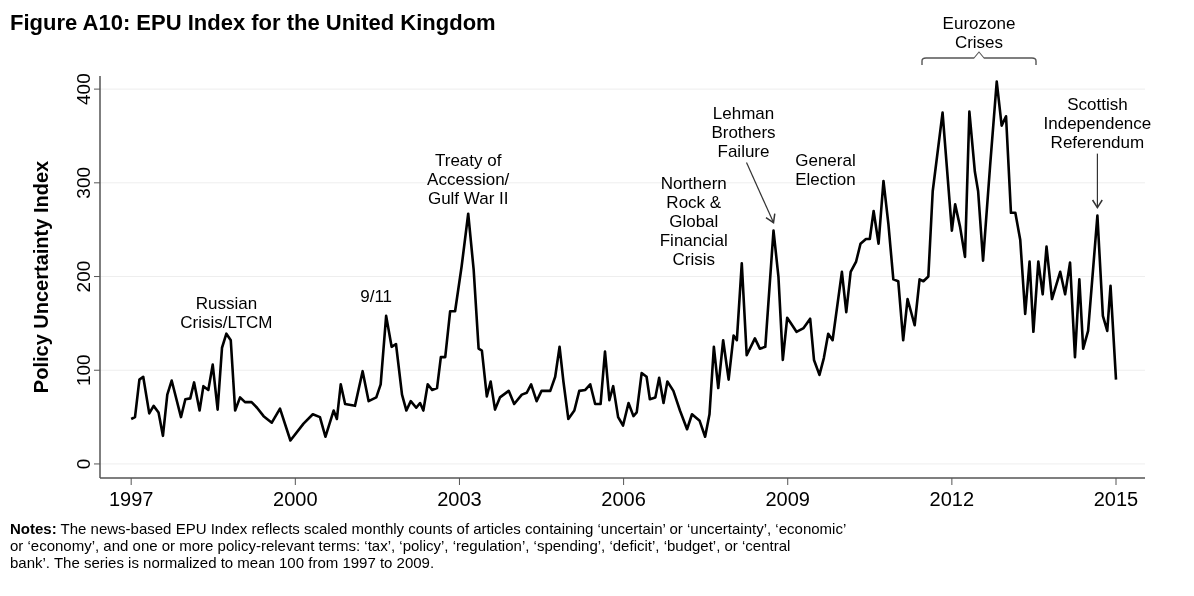 The image size is (1194, 596). I want to click on annotation: 9/11, so click(376, 296).